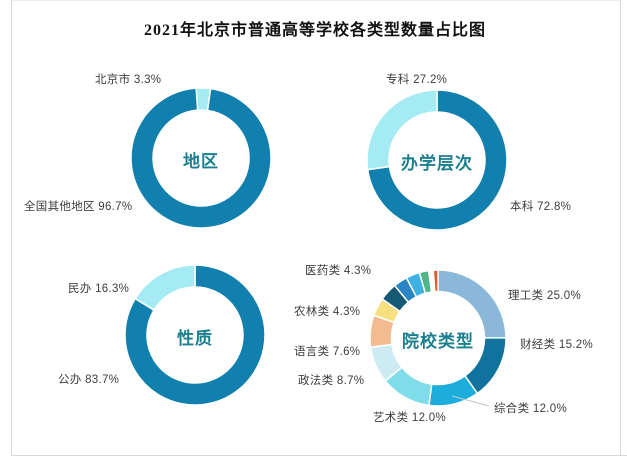  What do you see at coordinates (541, 207) in the screenshot?
I see `slice-label: 本科 72.8%` at bounding box center [541, 207].